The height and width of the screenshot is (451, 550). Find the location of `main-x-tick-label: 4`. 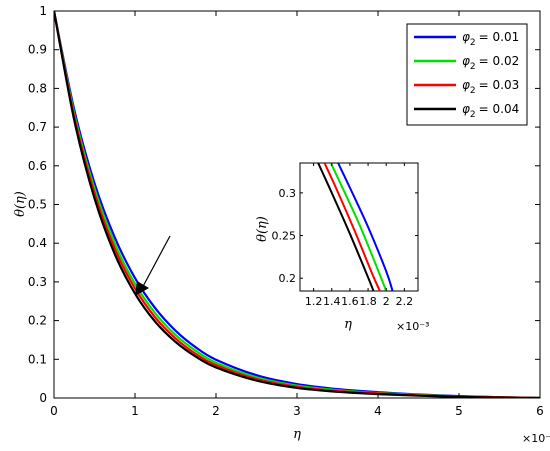

main-x-tick-label: 4 is located at coordinates (378, 411).